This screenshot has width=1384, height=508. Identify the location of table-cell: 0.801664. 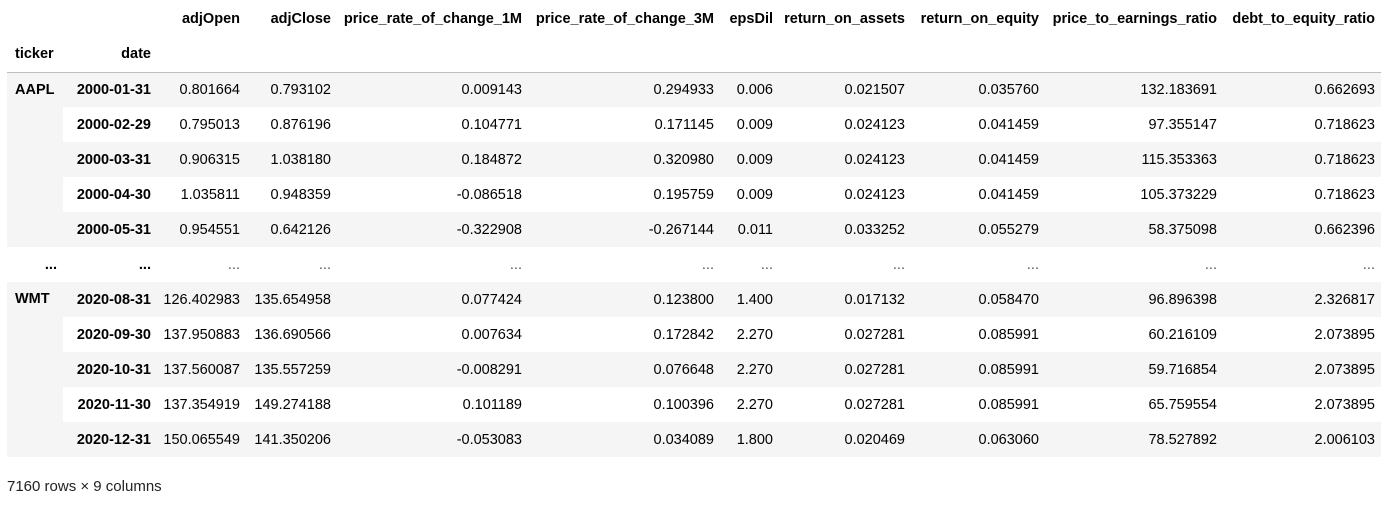
(209, 89).